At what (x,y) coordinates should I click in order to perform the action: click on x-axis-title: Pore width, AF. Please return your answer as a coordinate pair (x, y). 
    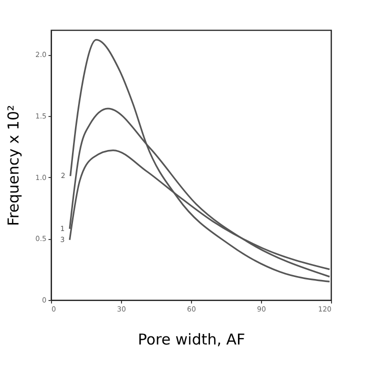
    Looking at the image, I should click on (192, 339).